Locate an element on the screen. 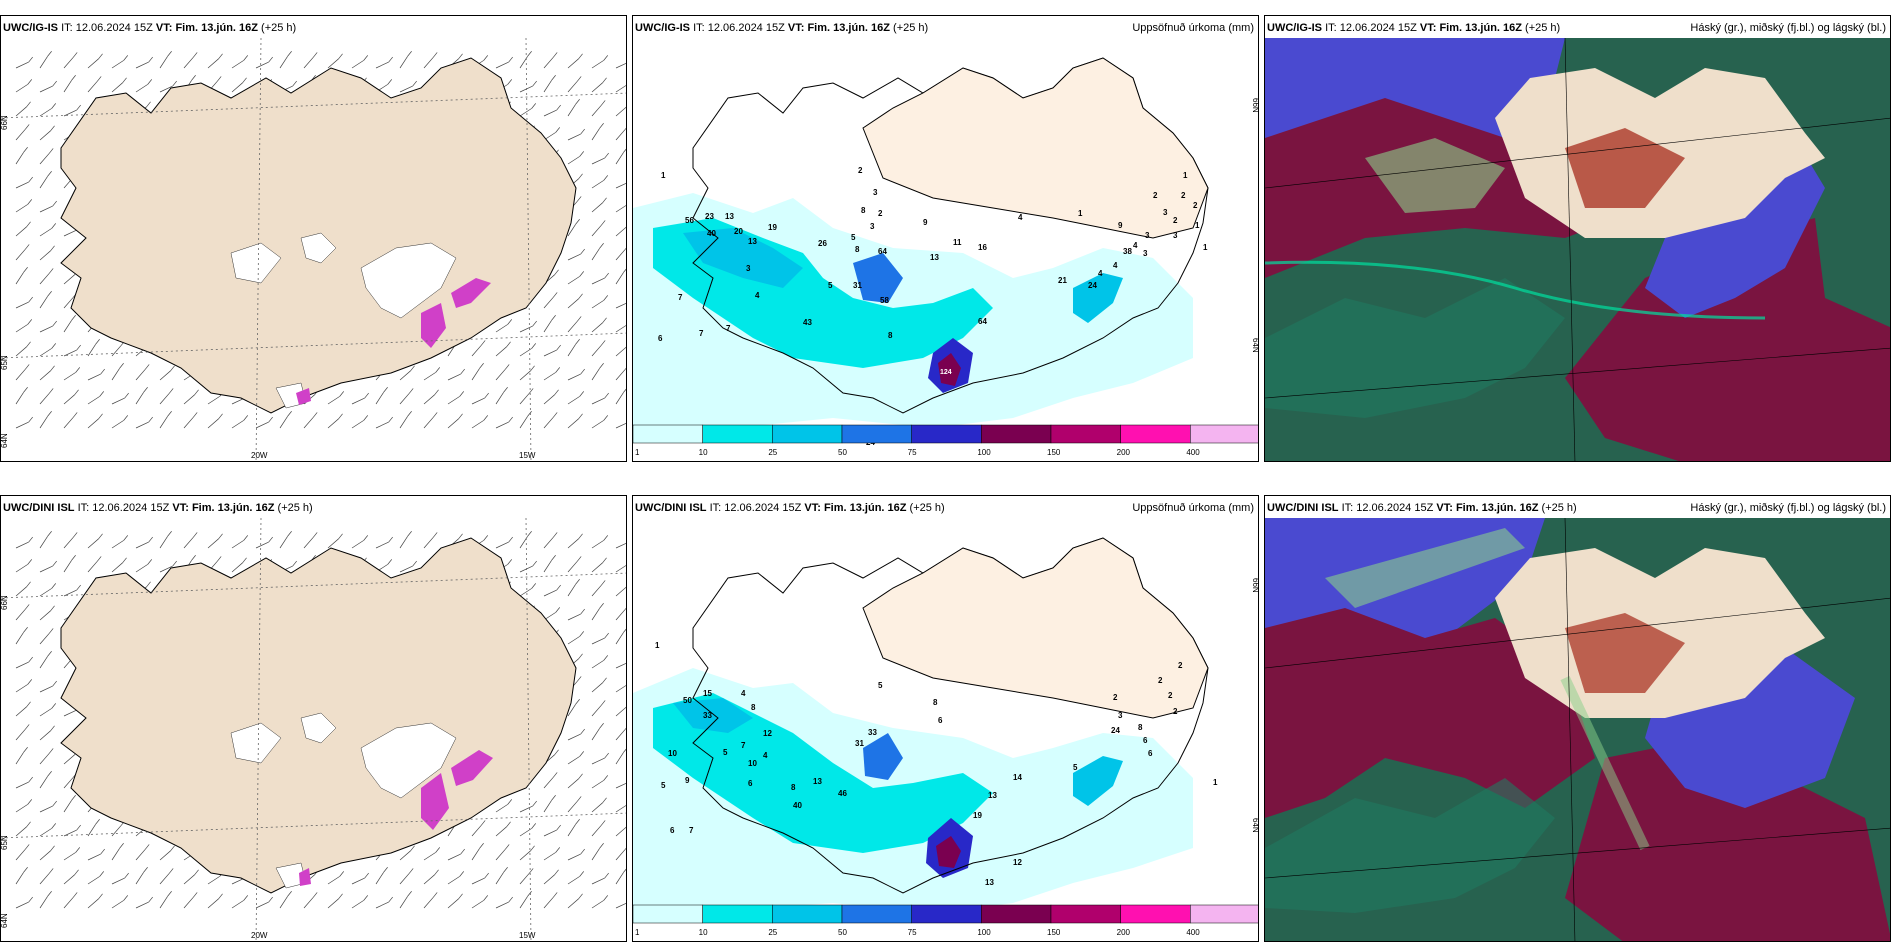 This screenshot has height=950, width=1900. svg-text: 7 is located at coordinates (701, 333).